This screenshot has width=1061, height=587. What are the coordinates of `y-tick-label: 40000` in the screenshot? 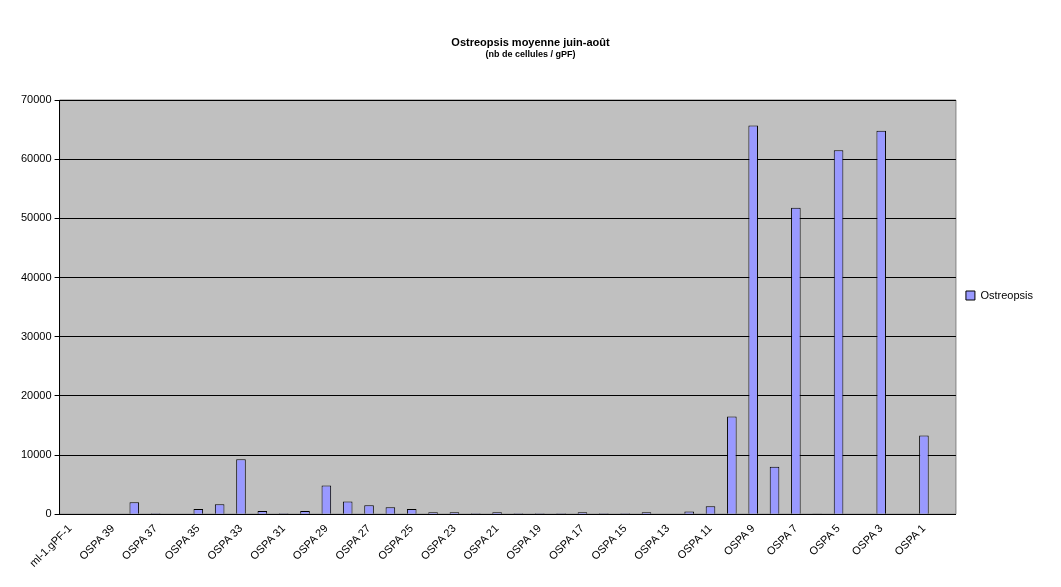 It's located at (36, 276).